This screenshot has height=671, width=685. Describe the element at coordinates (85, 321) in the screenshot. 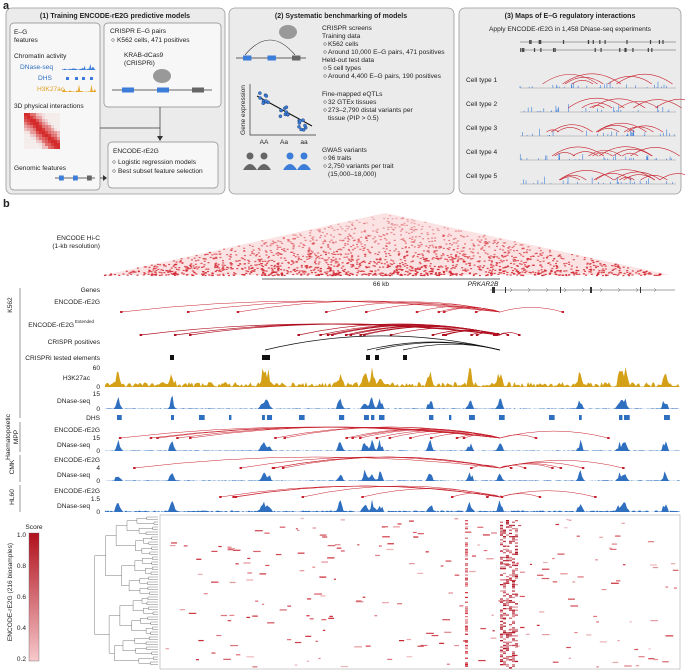

I see `track-label-superscript: Extended` at that location.